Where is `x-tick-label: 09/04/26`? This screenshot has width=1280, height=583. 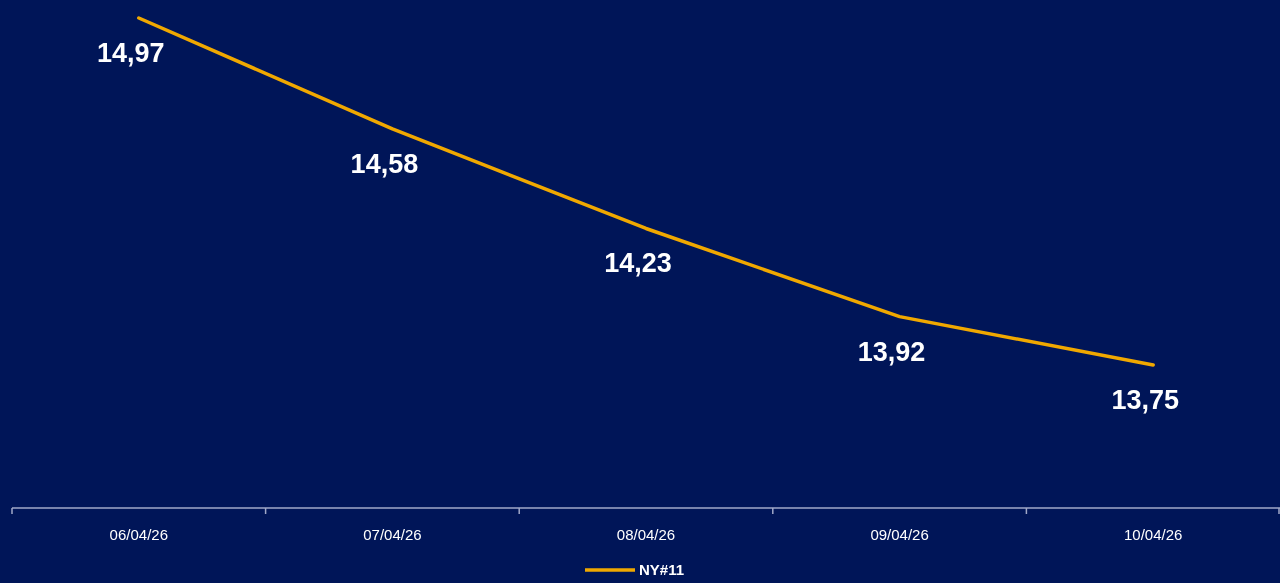 x-tick-label: 09/04/26 is located at coordinates (899, 534).